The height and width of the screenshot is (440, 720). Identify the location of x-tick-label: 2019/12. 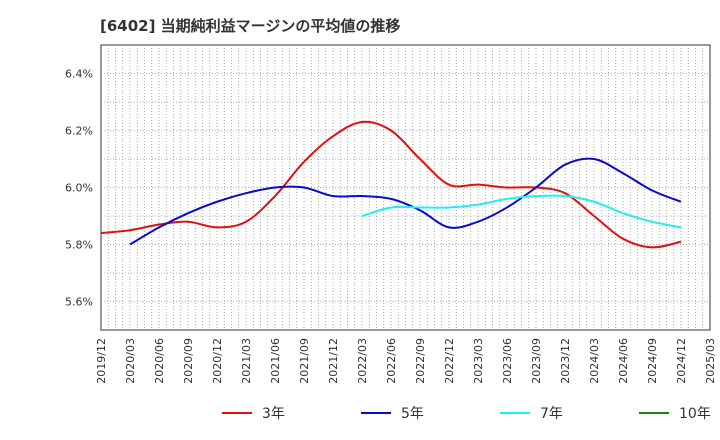
(101, 361).